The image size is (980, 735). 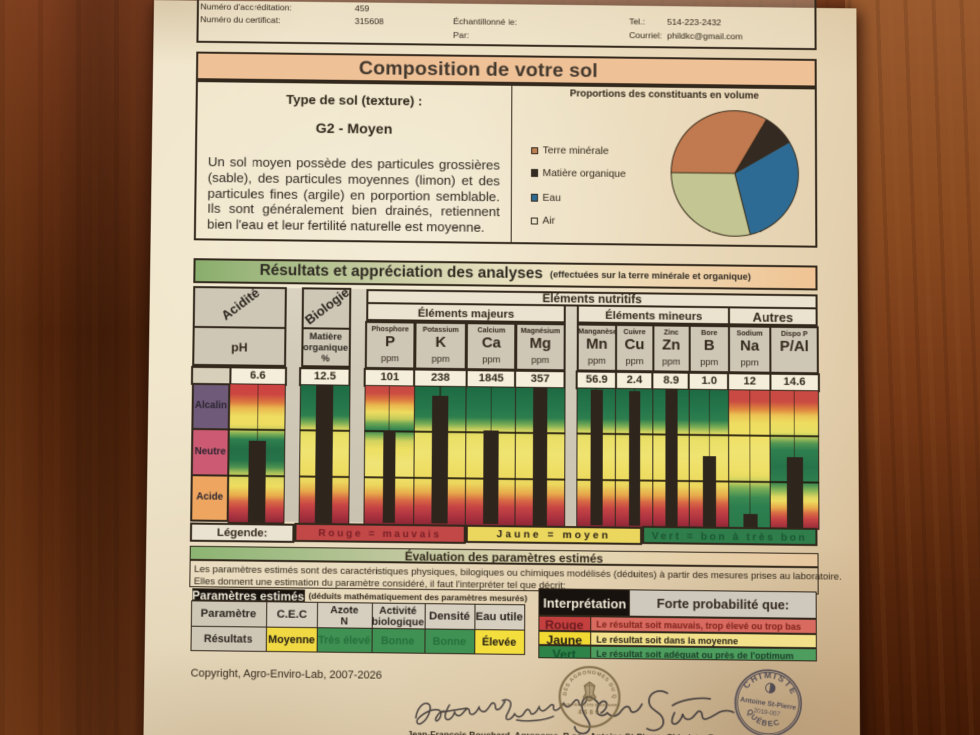 What do you see at coordinates (494, 732) in the screenshot?
I see `svg-text:Jean-François Bouchard, Agrono: Jean-François Bouchard, Agronome, B.sc` at bounding box center [494, 732].